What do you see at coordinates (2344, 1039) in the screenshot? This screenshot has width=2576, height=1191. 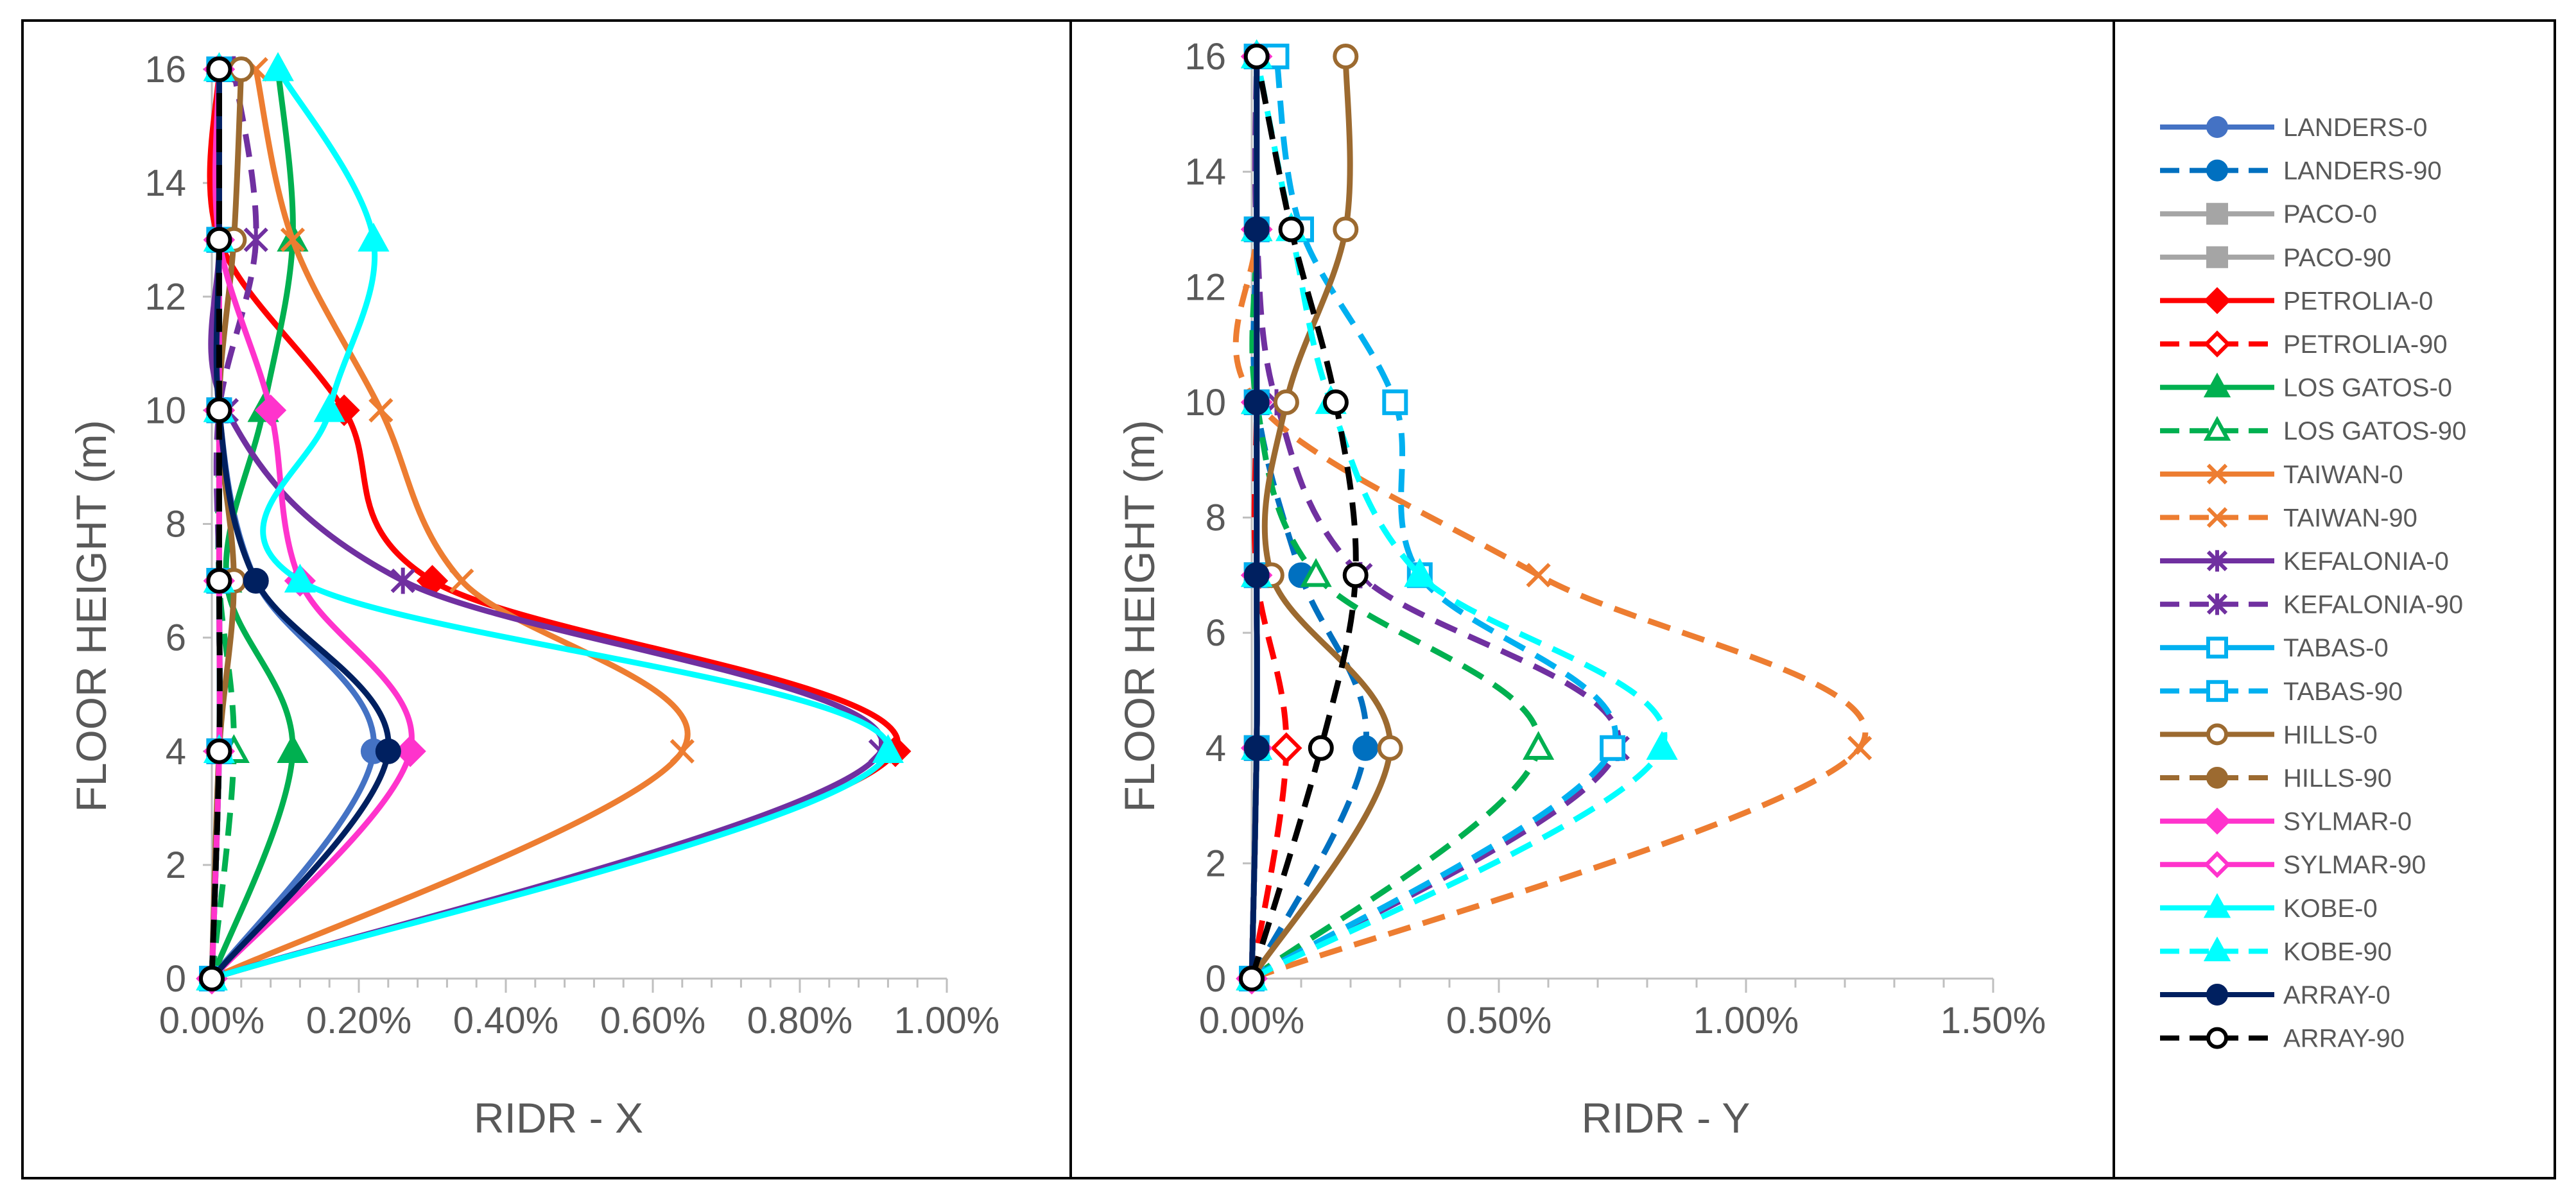 I see `legend-label: ARRAY-90` at bounding box center [2344, 1039].